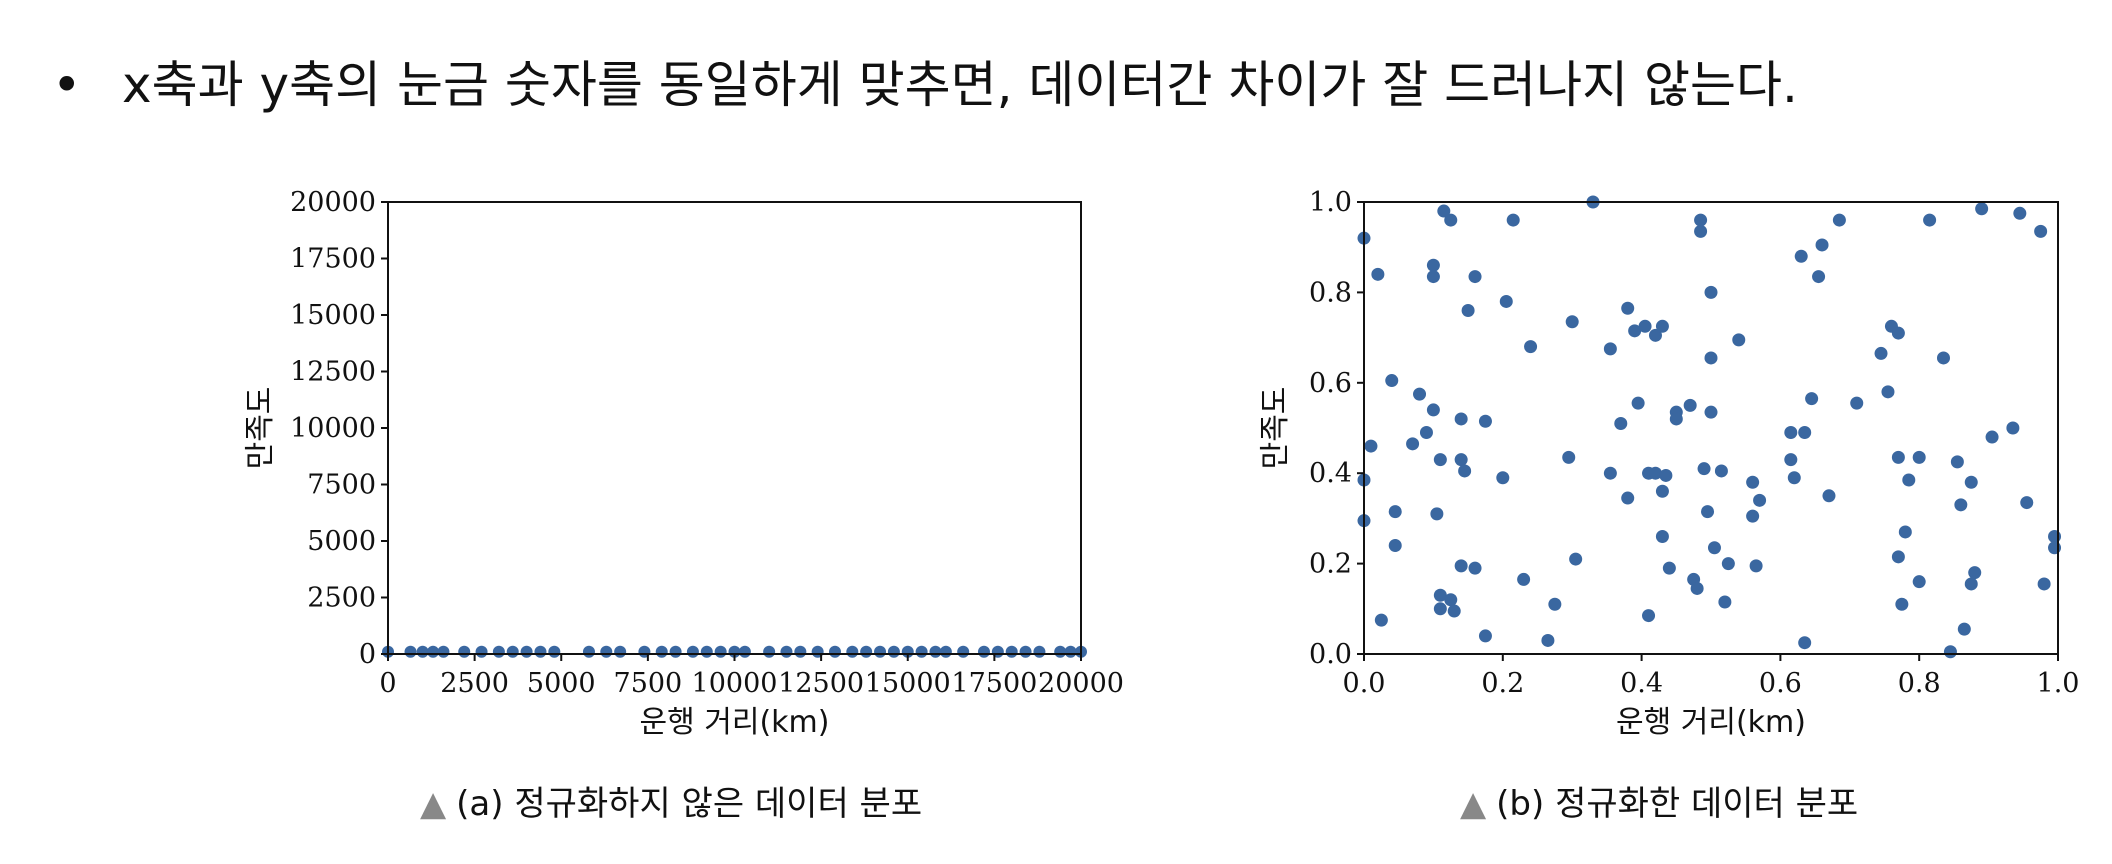  What do you see at coordinates (561, 683) in the screenshot?
I see `x-tick-label: 5000` at bounding box center [561, 683].